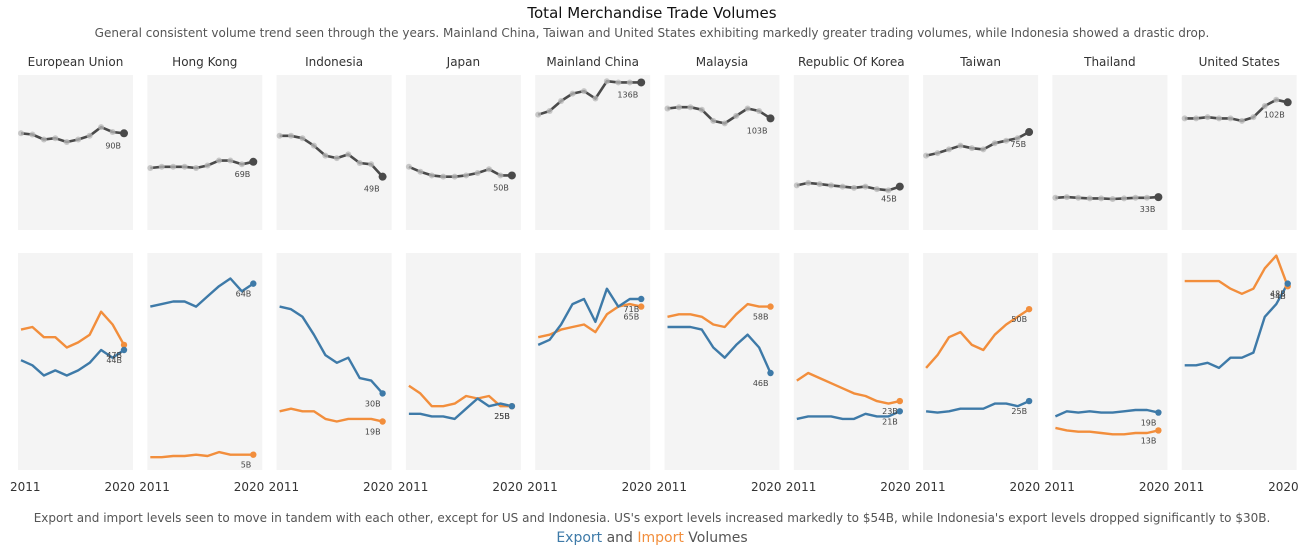 This screenshot has height=549, width=1304. I want to click on x-tick-label-end-republic-of-korea: 2020, so click(895, 487).